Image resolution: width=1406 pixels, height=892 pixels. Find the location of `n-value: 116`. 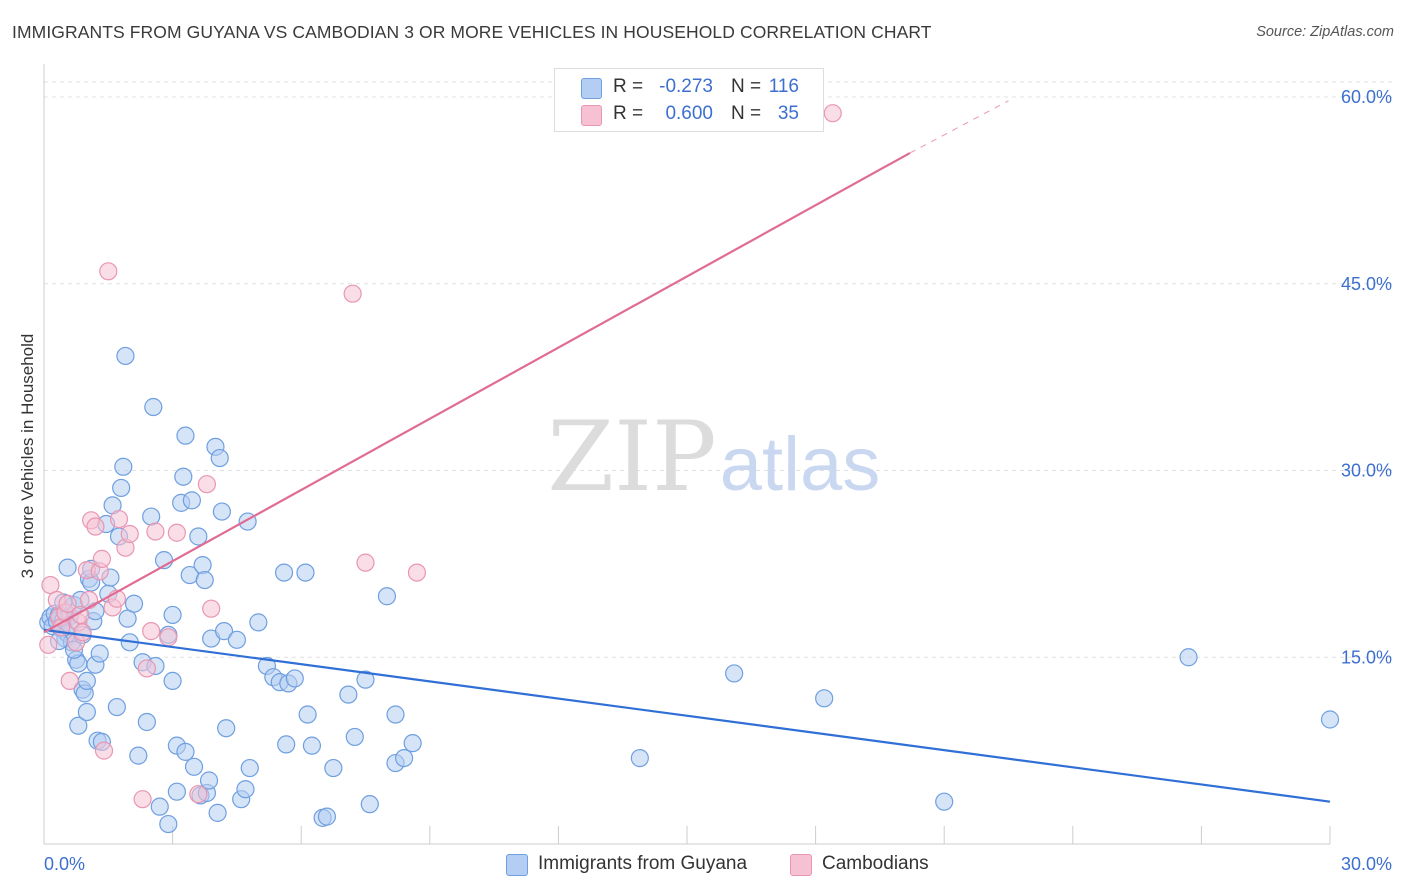

n-value: 116 is located at coordinates (783, 86).